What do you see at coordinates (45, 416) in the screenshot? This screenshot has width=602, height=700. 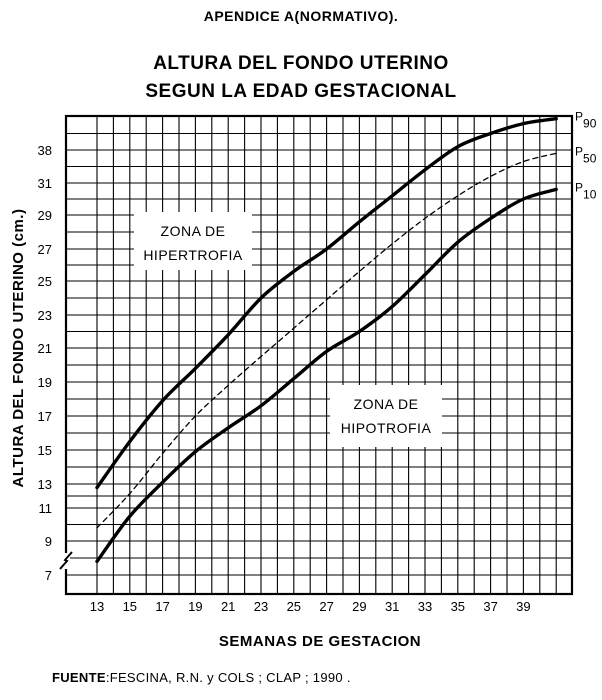 I see `y-tick-label: 17` at bounding box center [45, 416].